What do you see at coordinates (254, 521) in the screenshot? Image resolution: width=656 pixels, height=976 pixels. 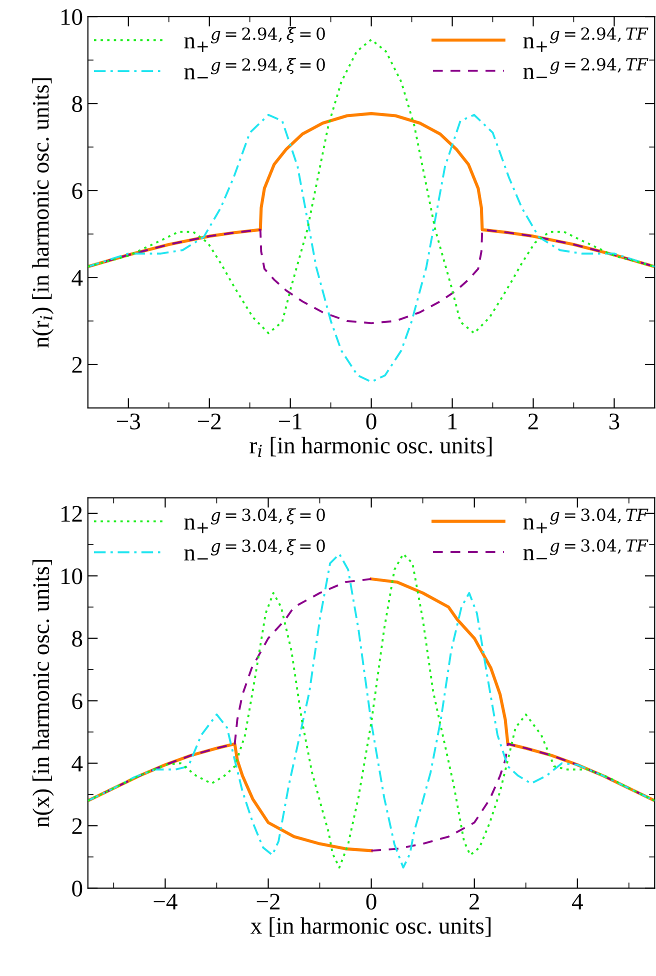 I see `legend-label: n$_{+}$$^{g=3.04,ξ=0}$` at bounding box center [254, 521].